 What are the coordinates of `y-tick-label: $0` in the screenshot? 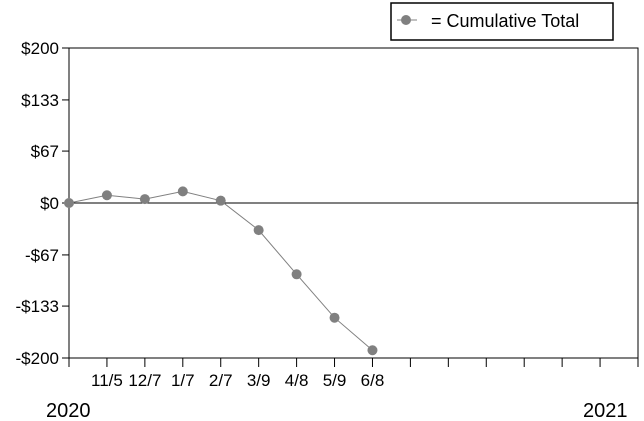 It's located at (49, 203).